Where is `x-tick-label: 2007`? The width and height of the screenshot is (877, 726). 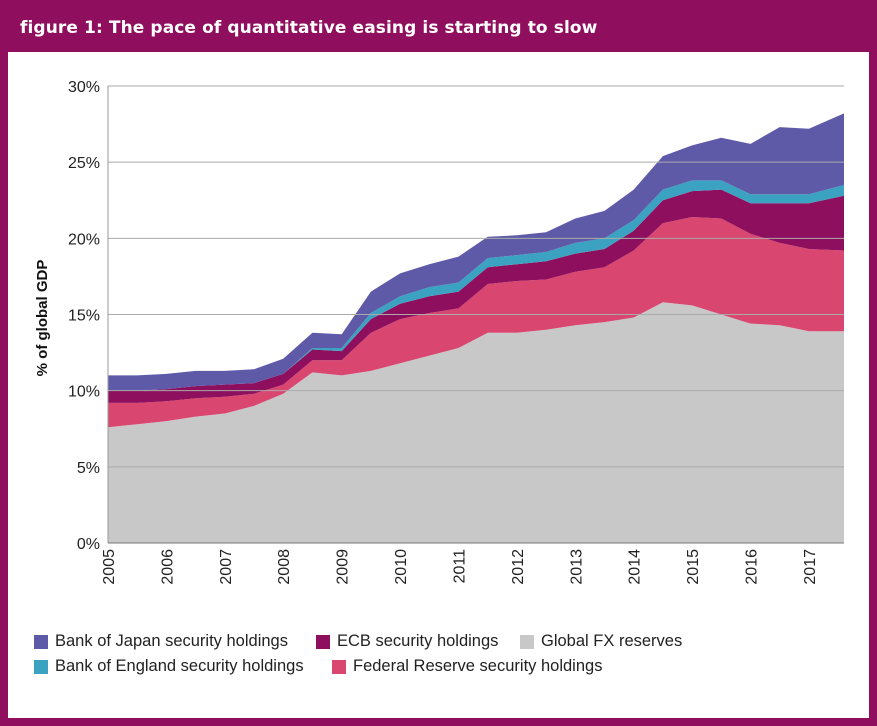
x-tick-label: 2007 is located at coordinates (226, 567).